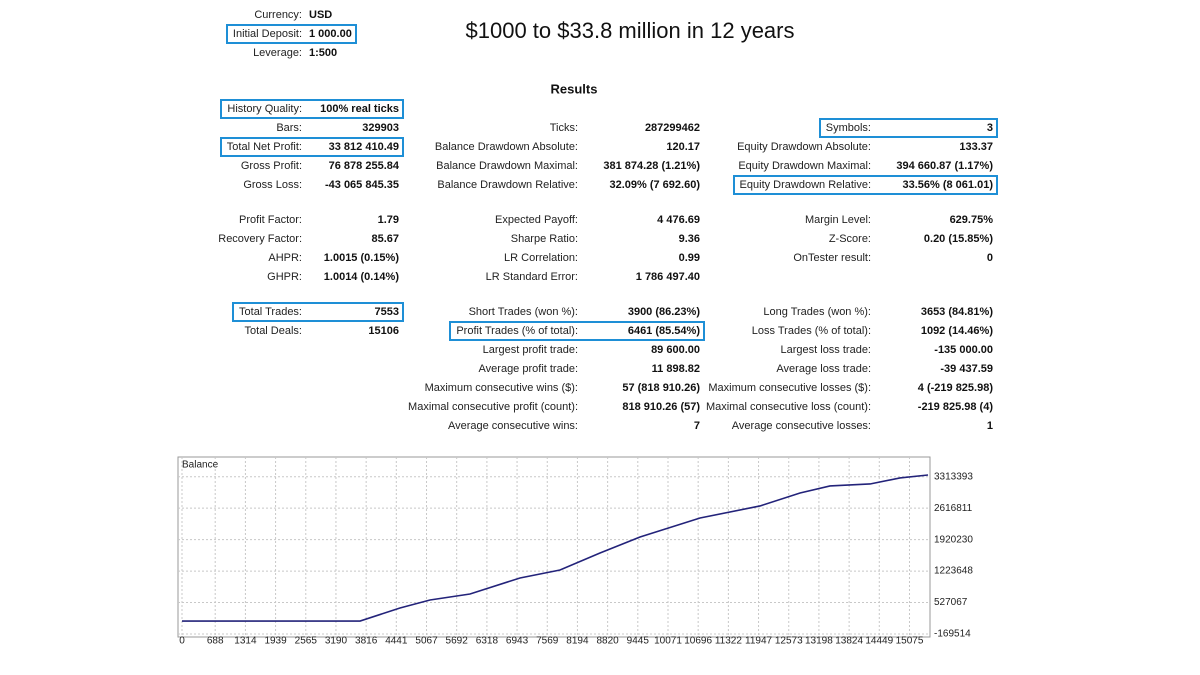  I want to click on stat-label: Bars:, so click(289, 128).